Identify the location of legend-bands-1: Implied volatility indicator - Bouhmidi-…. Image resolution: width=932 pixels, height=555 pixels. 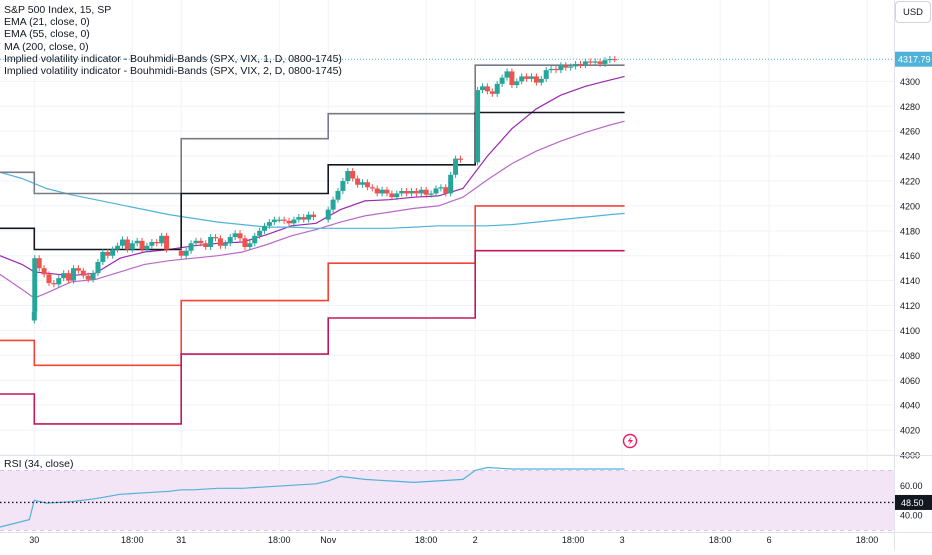
(173, 58).